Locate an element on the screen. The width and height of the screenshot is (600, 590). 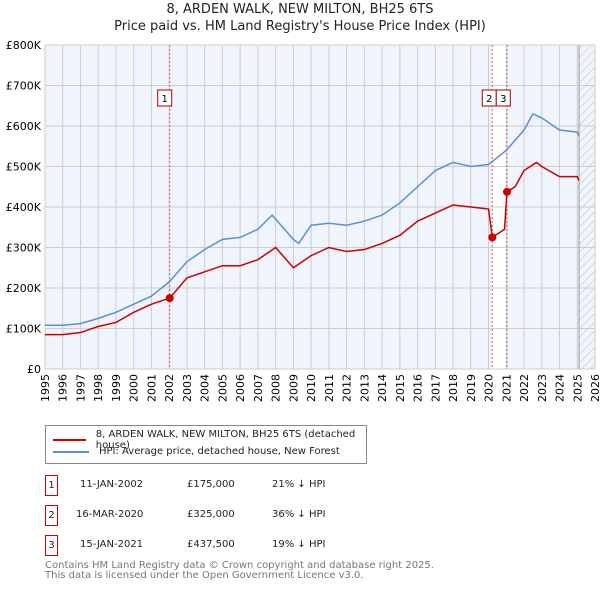
x-tick-label: 2005 is located at coordinates (222, 388).